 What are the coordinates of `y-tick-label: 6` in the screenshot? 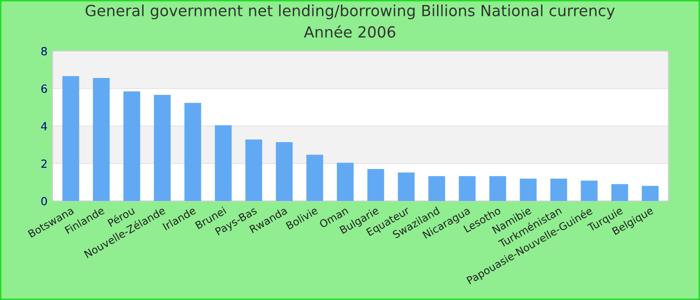 It's located at (44, 88).